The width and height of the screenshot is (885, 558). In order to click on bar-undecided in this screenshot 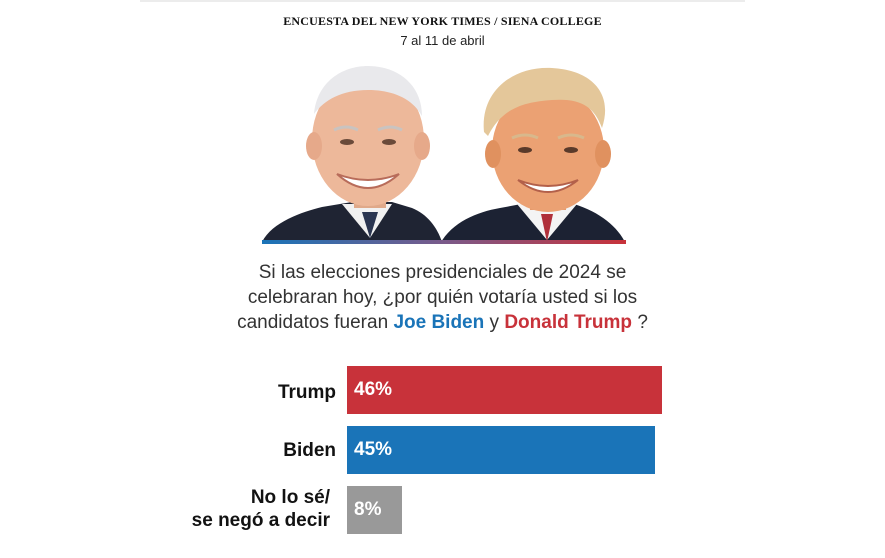, I will do `click(374, 510)`.